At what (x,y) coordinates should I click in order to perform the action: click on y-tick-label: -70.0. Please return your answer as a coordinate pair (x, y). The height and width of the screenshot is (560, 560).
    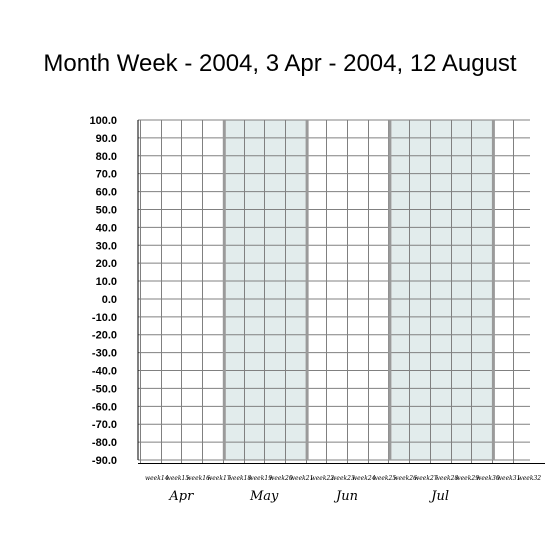
    Looking at the image, I should click on (104, 425).